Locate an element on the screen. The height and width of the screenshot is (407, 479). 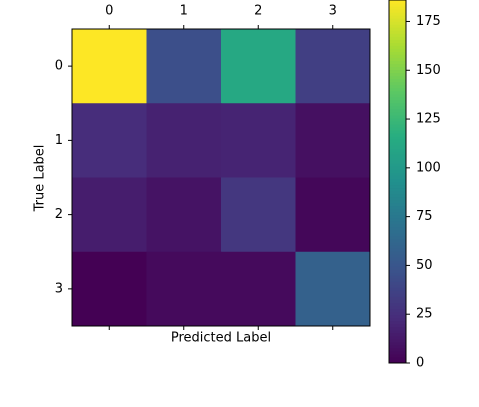
colorbar-tick-label: 50 is located at coordinates (424, 265).